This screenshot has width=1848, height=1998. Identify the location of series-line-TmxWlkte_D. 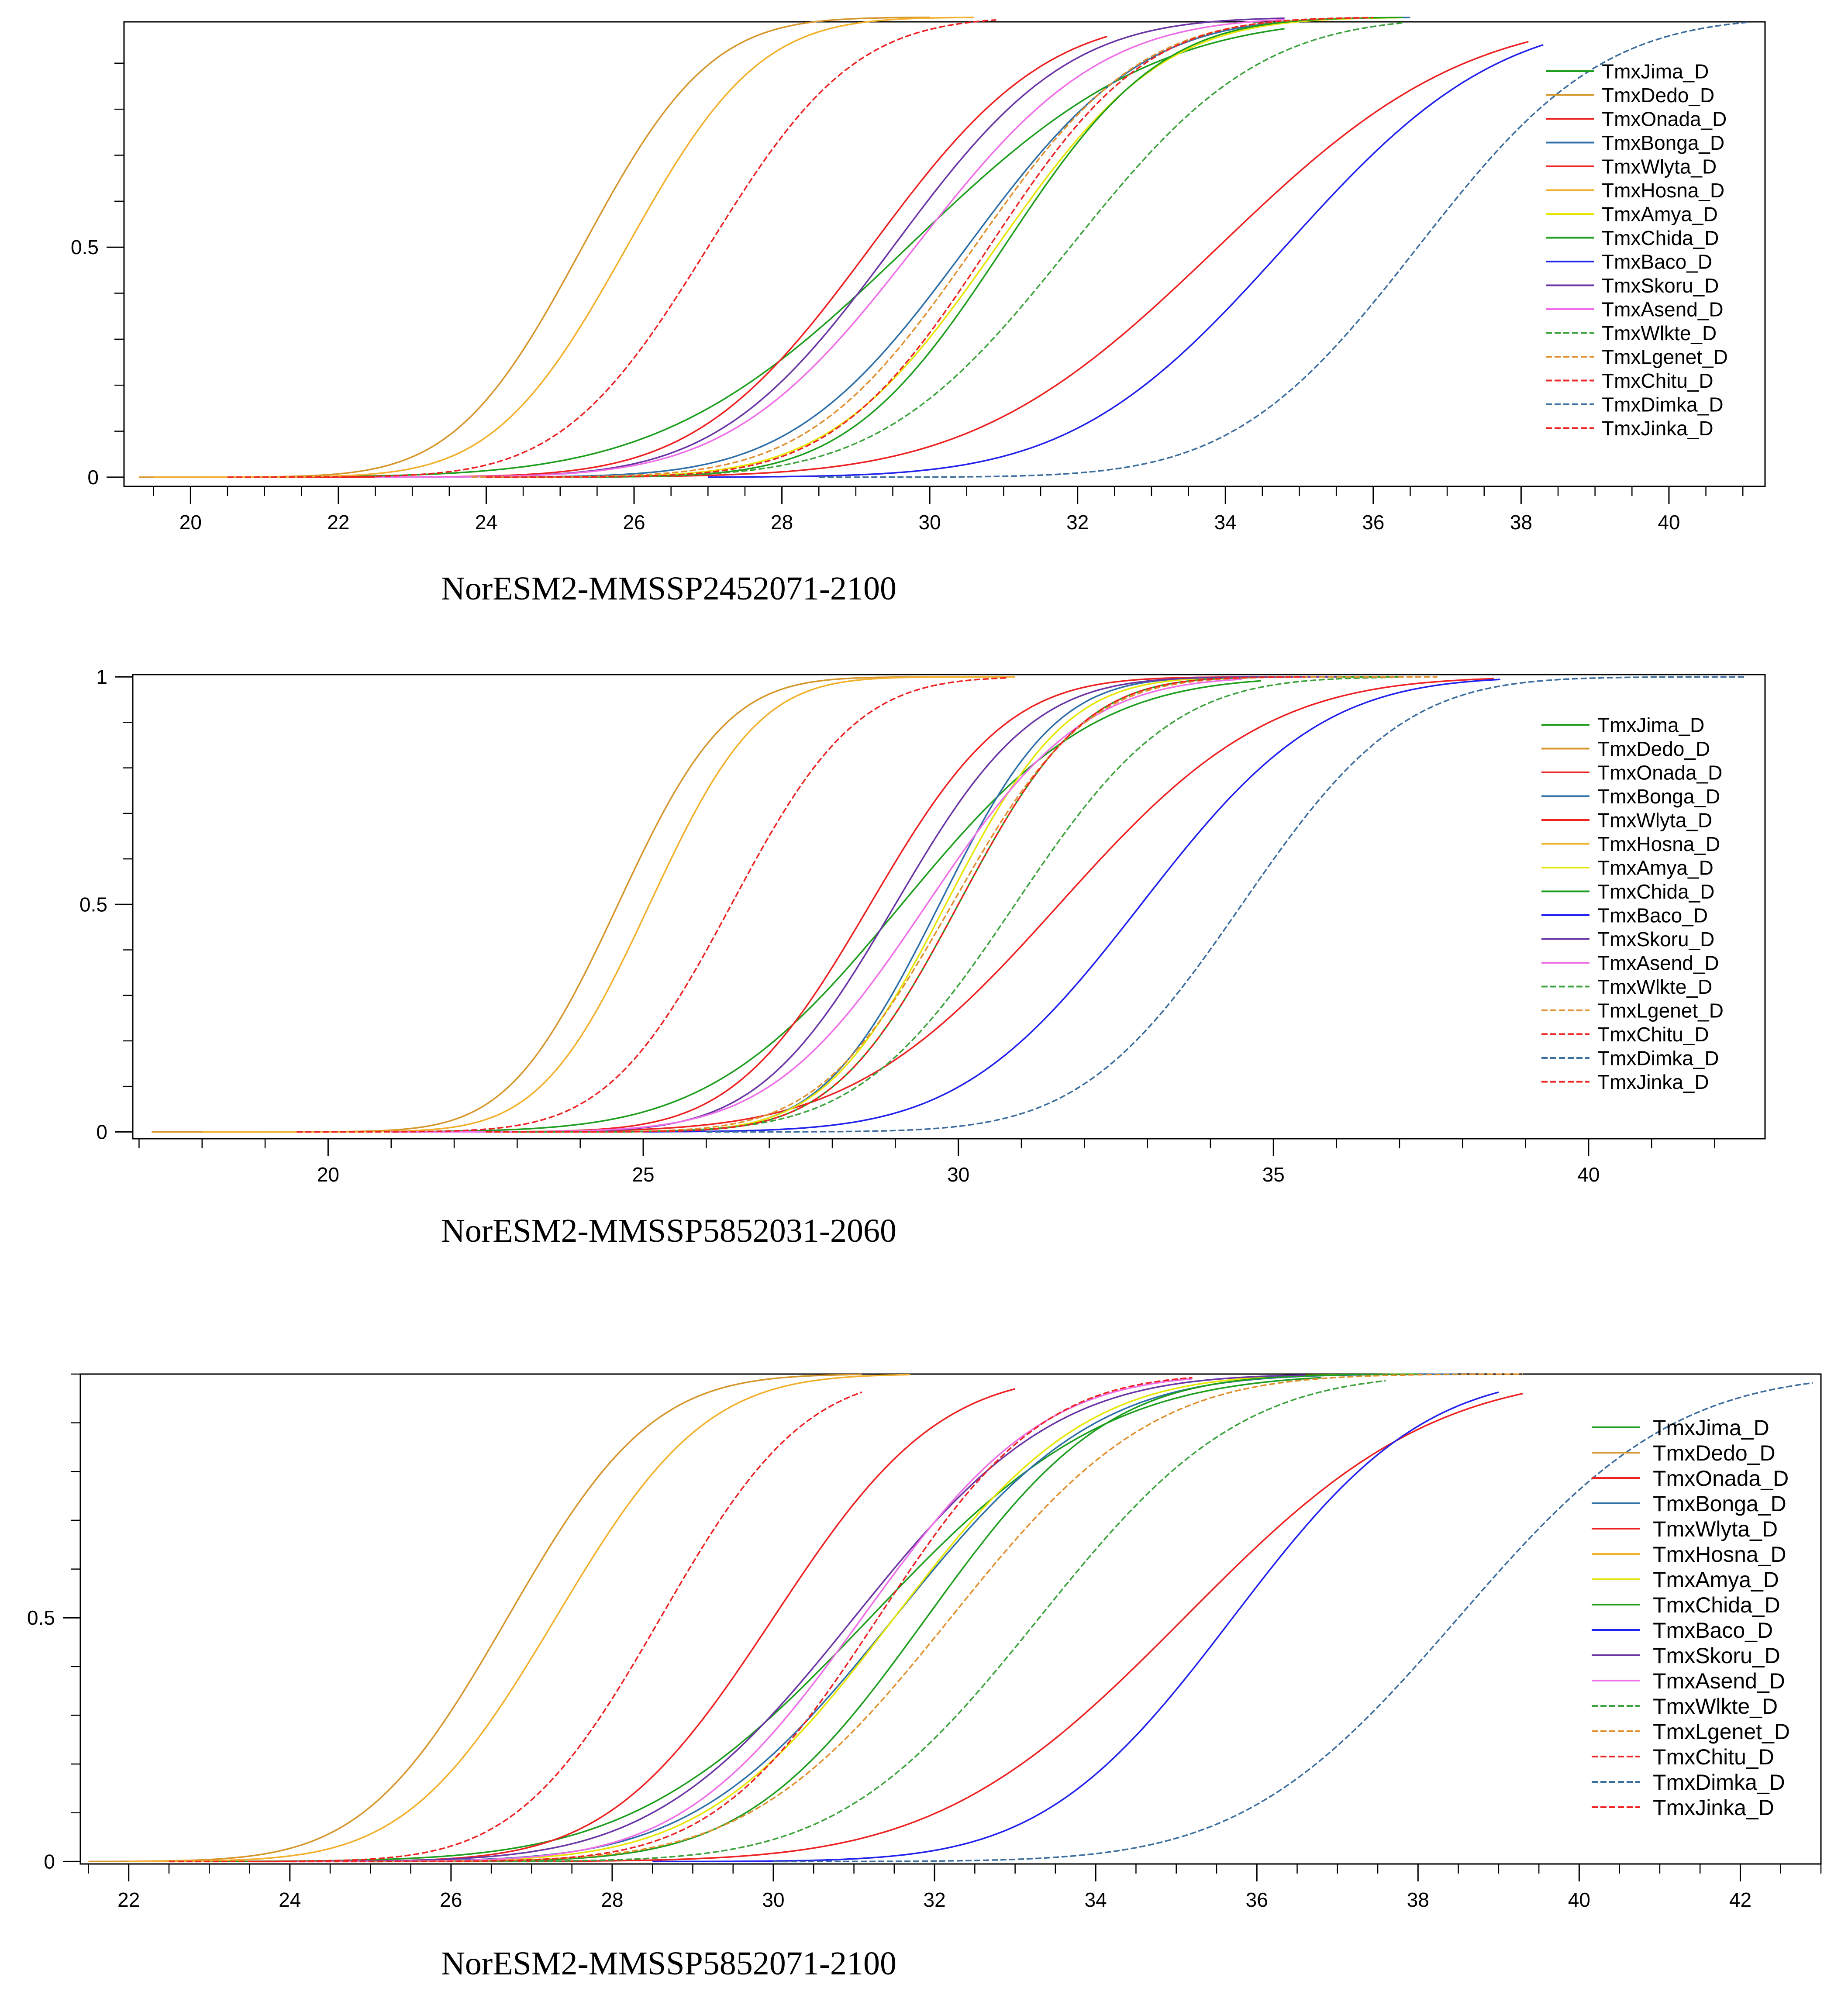
(963, 250).